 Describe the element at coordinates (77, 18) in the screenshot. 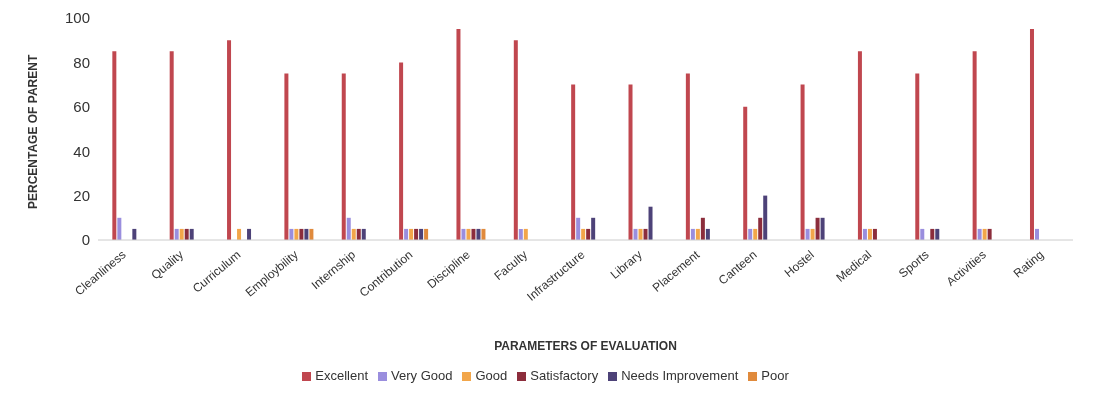

I see `y-tick-label: 100` at that location.